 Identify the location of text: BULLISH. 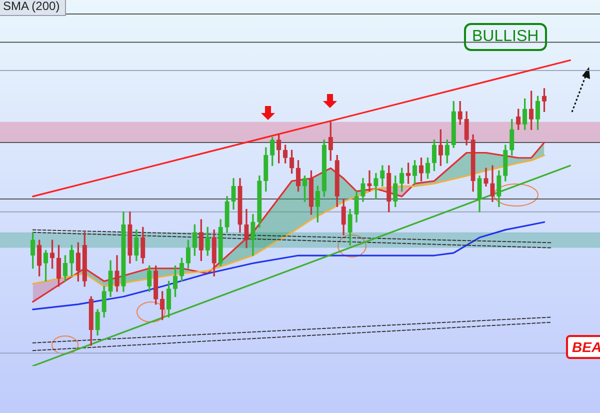
(505, 37).